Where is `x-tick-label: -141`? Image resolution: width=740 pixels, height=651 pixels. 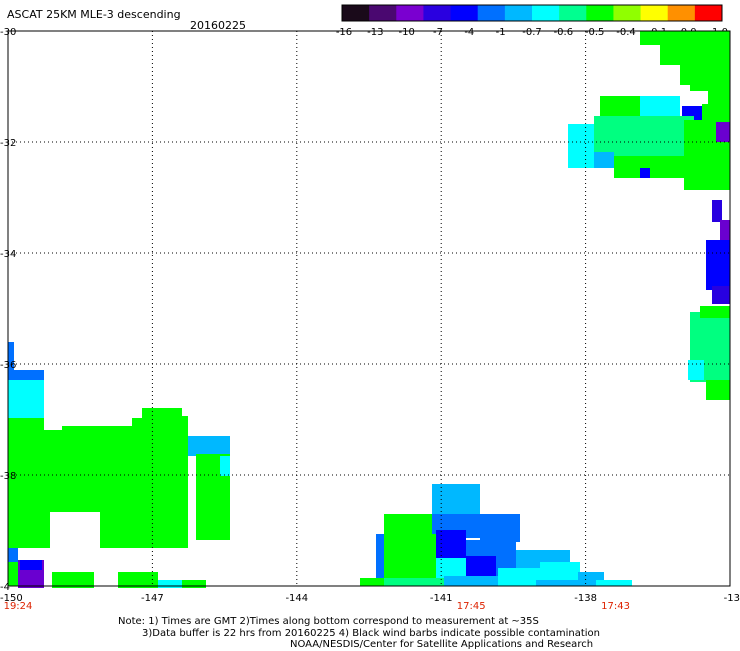
x-tick-label: -141 is located at coordinates (441, 598).